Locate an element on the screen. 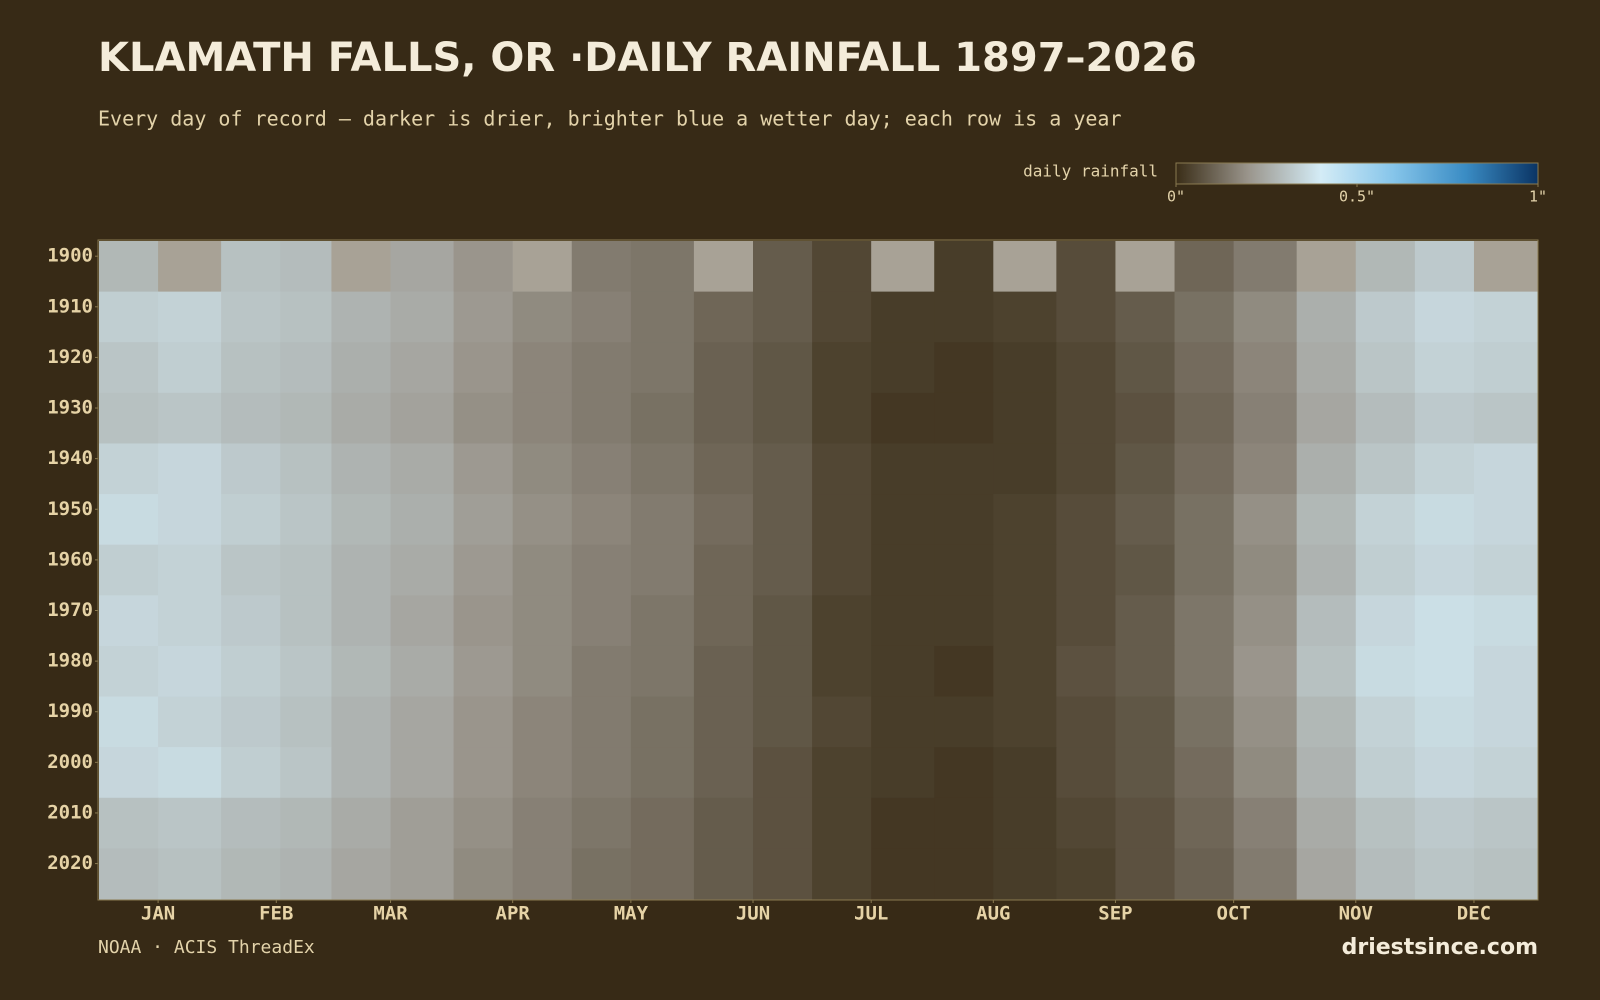  source: NOAA · ACIS ThreadEx is located at coordinates (206, 947).